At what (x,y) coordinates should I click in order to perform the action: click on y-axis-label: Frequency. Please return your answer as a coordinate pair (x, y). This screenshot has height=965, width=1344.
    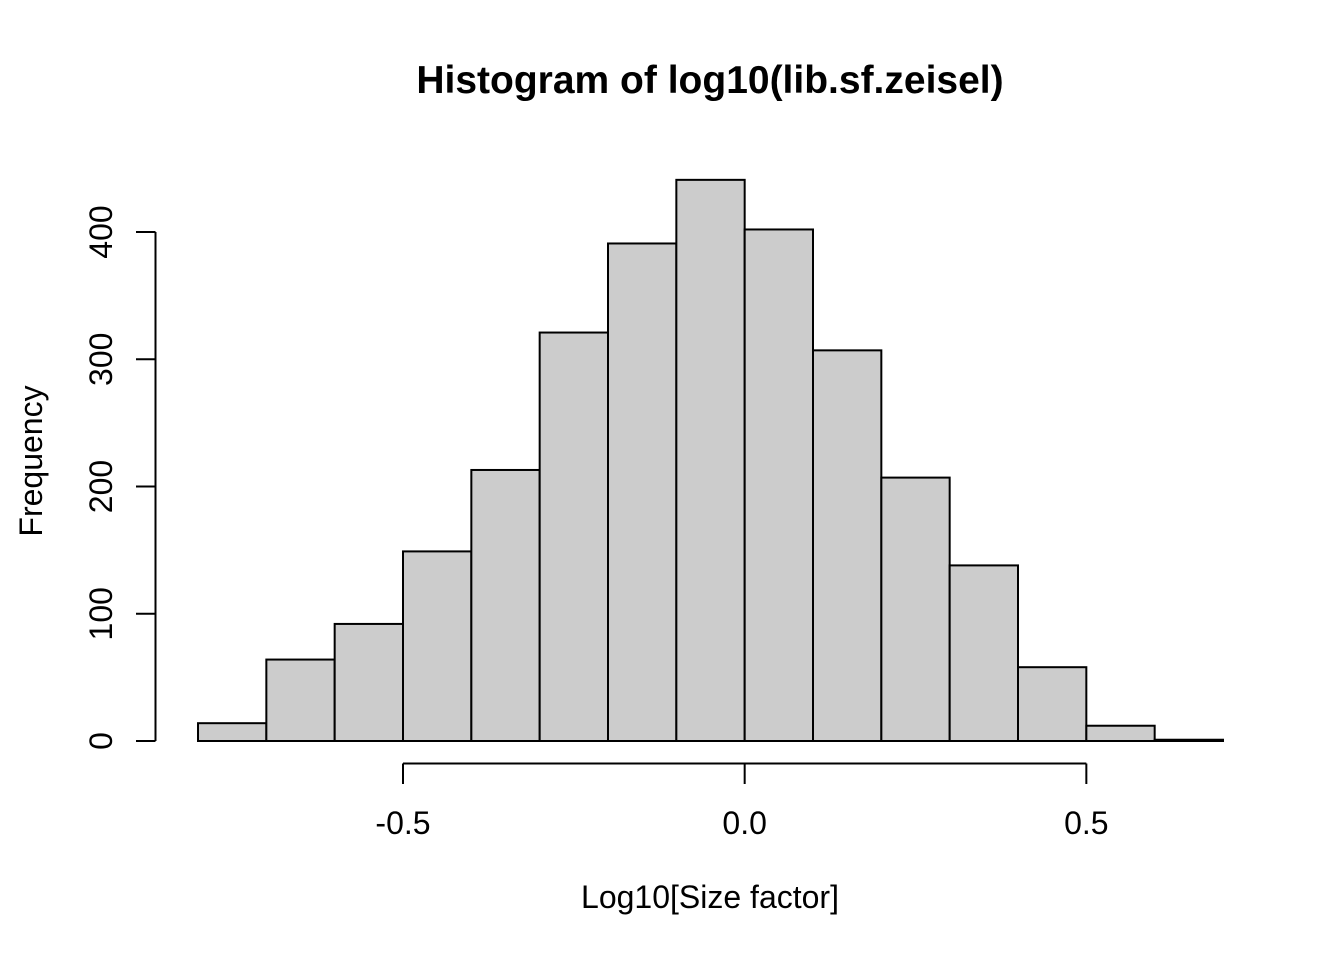
    Looking at the image, I should click on (31, 460).